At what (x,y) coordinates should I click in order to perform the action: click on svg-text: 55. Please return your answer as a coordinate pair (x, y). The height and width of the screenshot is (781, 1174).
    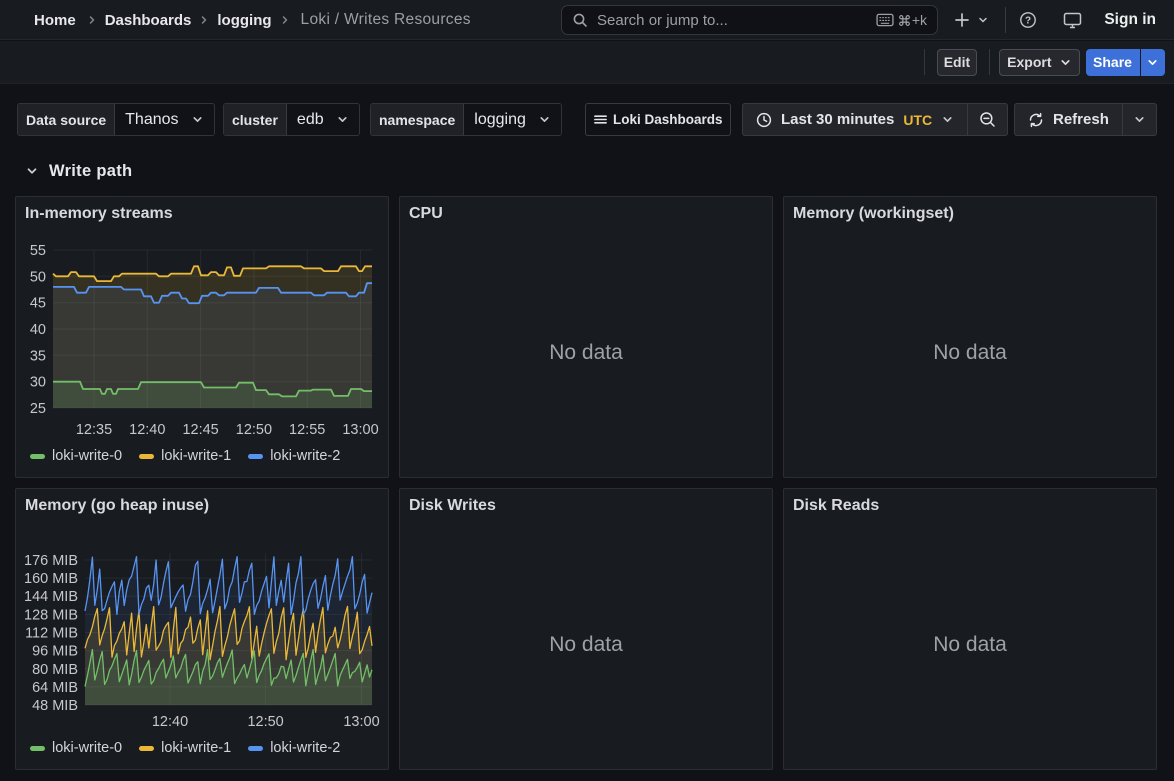
    Looking at the image, I should click on (38, 251).